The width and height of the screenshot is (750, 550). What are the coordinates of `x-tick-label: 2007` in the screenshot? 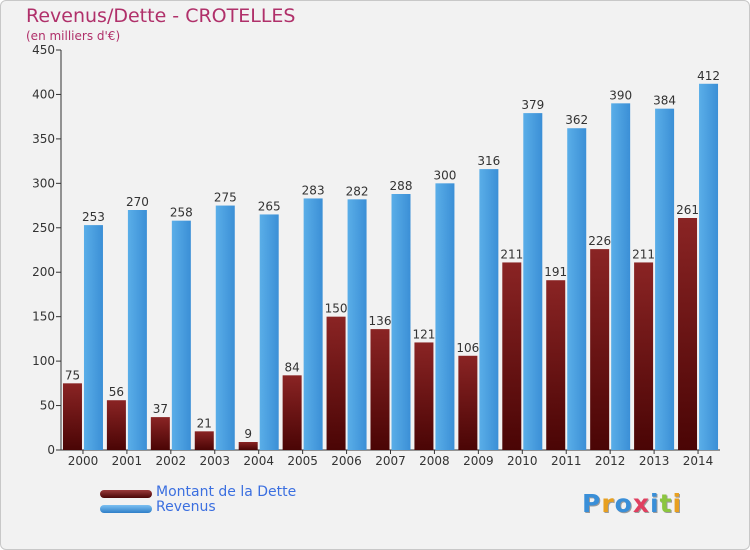 It's located at (390, 461).